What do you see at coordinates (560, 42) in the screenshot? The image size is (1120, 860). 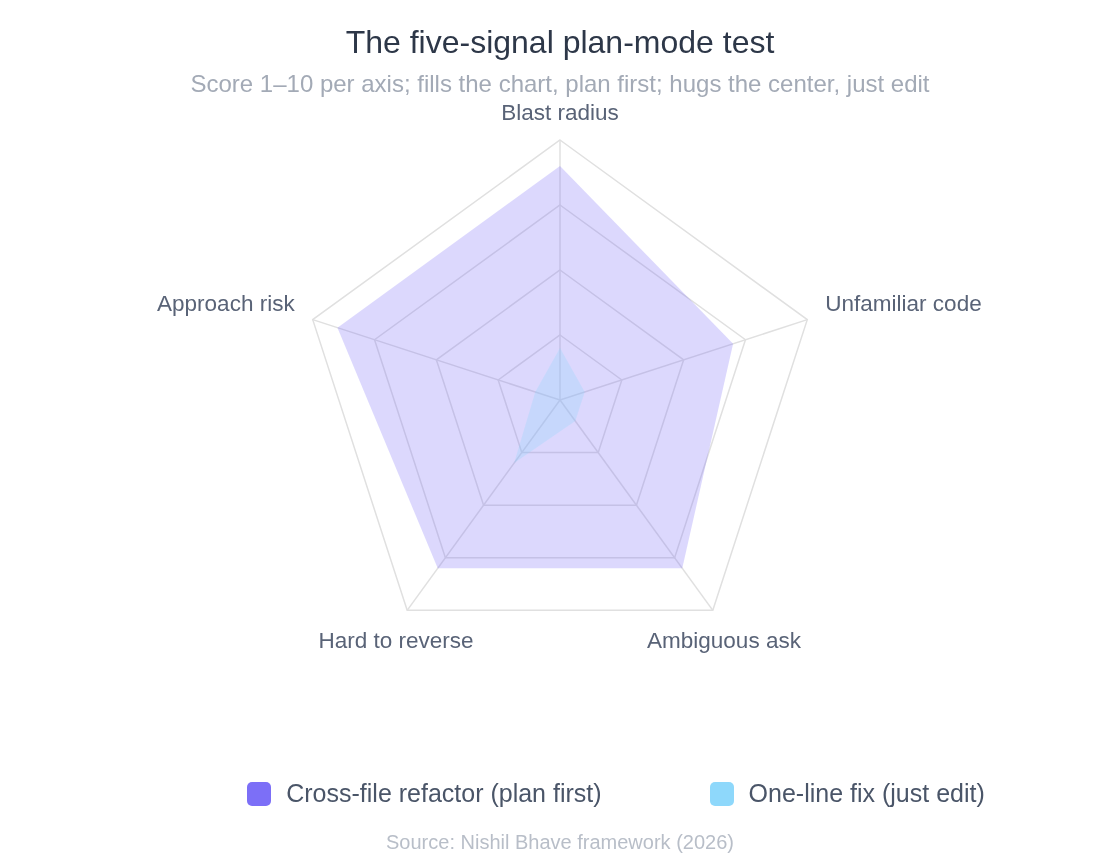 I see `chart-title: The five-signal plan-mode test` at bounding box center [560, 42].